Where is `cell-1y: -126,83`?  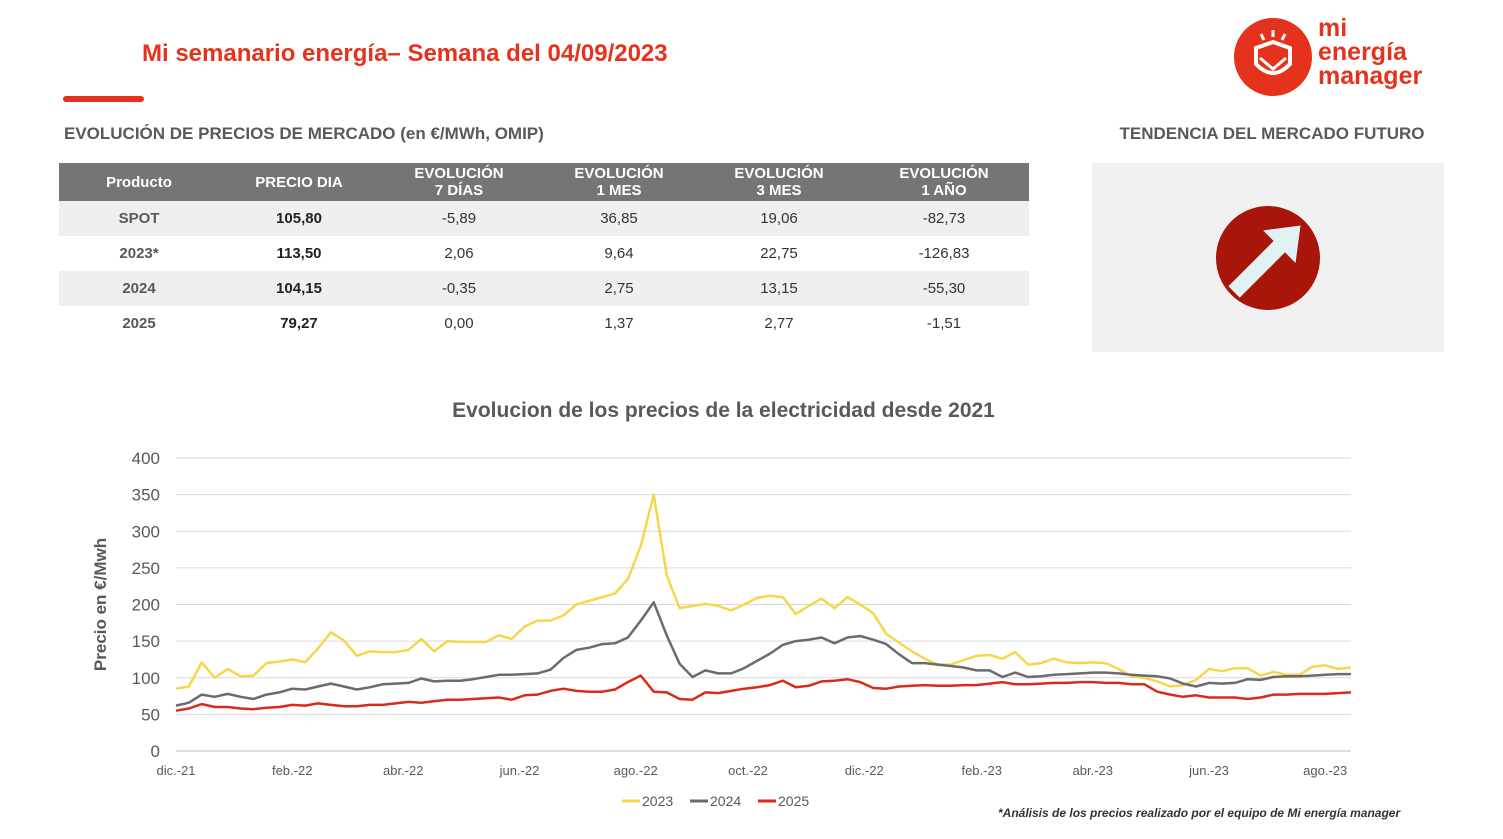 cell-1y: -126,83 is located at coordinates (944, 253).